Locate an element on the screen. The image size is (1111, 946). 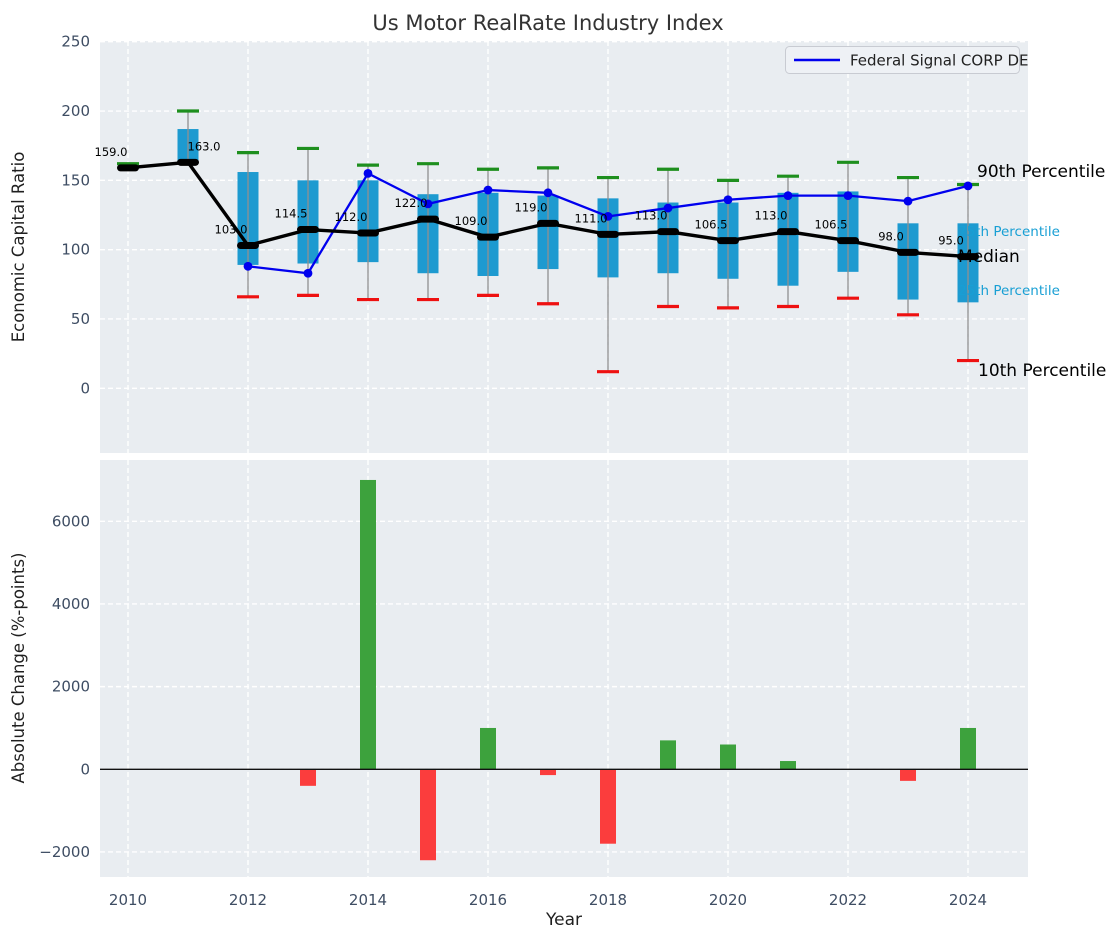
median-value-label: 103.0 is located at coordinates (231, 230).